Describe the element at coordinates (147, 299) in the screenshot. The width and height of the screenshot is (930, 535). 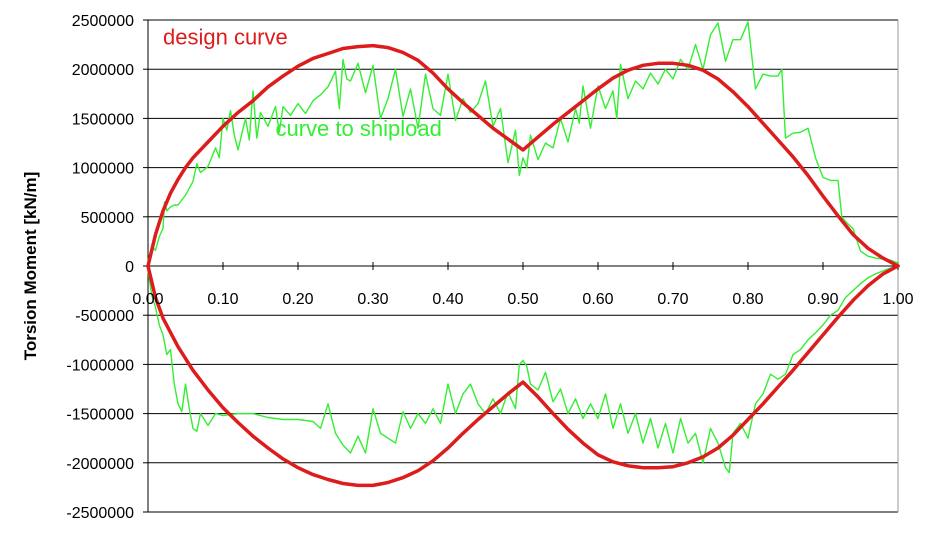
I see `x-tick-label: 0.00` at that location.